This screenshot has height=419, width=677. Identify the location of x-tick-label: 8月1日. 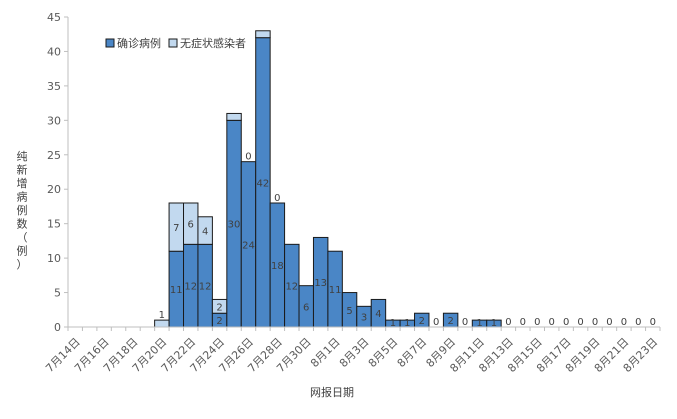
(325, 352).